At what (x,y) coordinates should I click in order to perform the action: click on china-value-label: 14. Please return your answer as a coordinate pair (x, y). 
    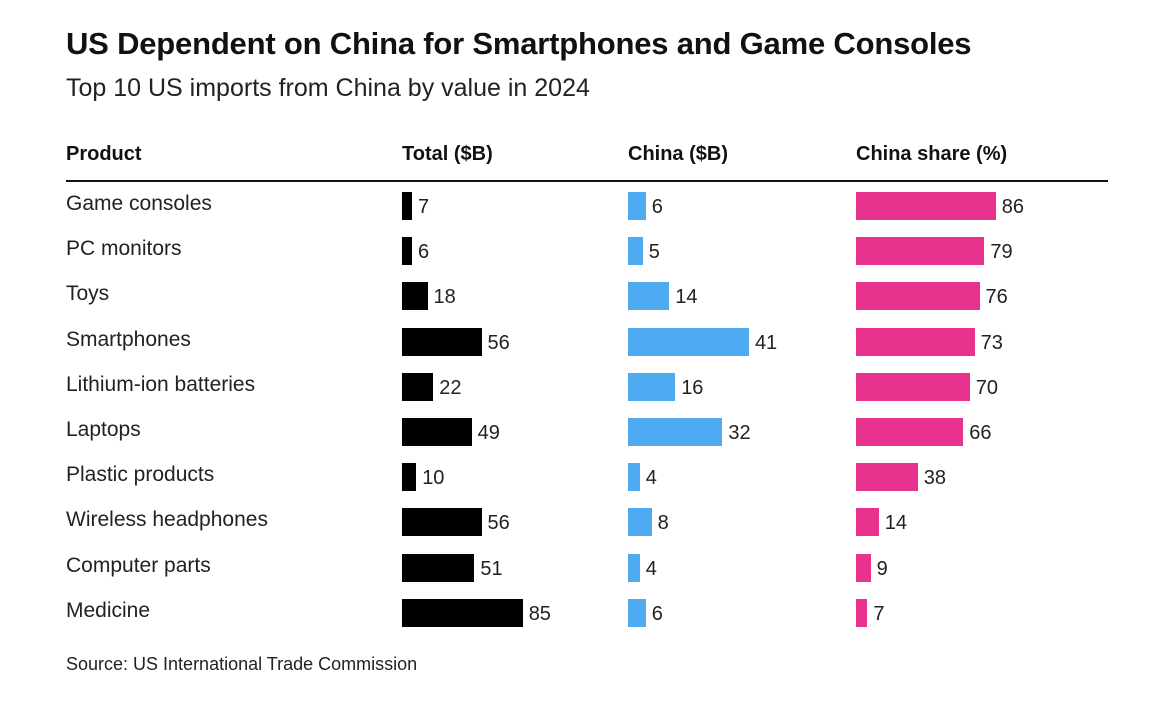
    Looking at the image, I should click on (686, 297).